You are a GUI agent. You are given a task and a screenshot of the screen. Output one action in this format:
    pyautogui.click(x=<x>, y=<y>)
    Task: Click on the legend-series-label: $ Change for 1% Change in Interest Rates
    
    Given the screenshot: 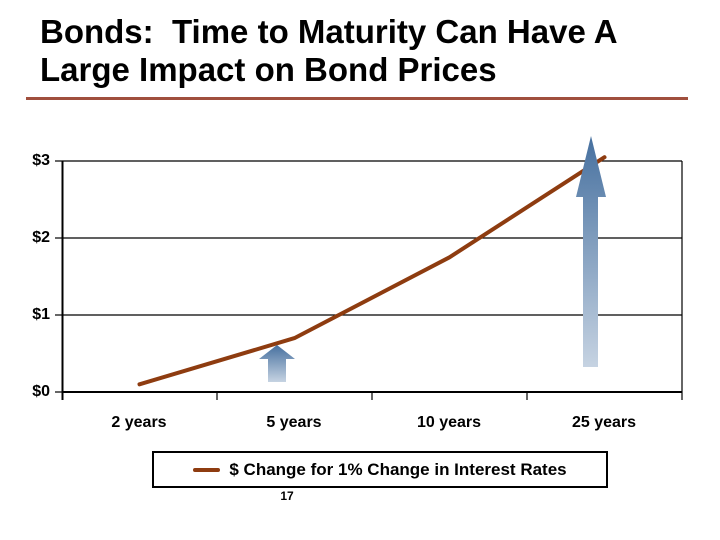 What is the action you would take?
    pyautogui.click(x=398, y=469)
    